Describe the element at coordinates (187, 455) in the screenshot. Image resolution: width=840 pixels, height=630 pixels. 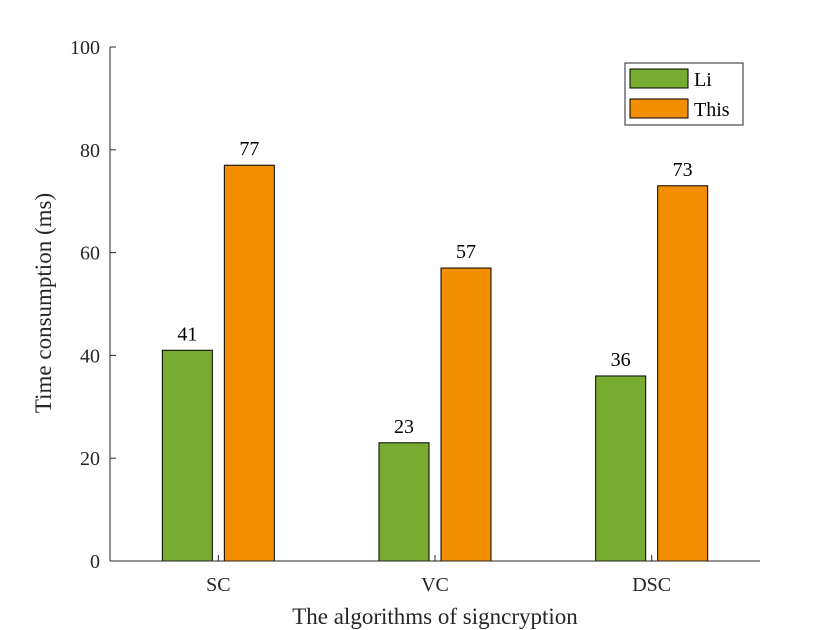
I see `bar-li-sc` at that location.